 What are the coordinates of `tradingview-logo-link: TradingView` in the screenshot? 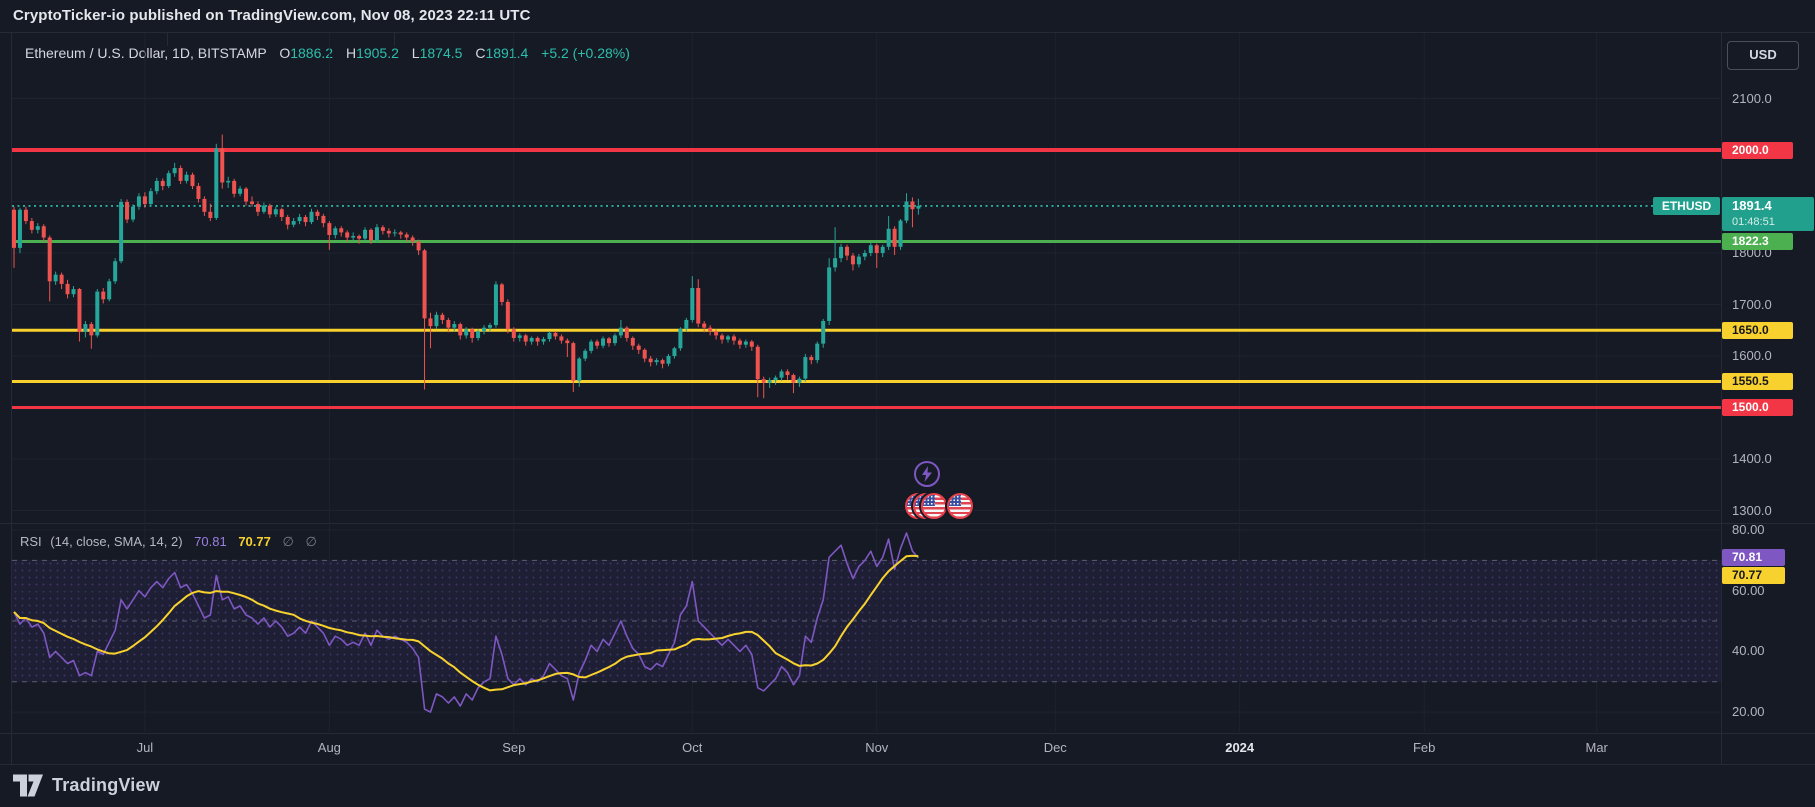 It's located at (86, 785).